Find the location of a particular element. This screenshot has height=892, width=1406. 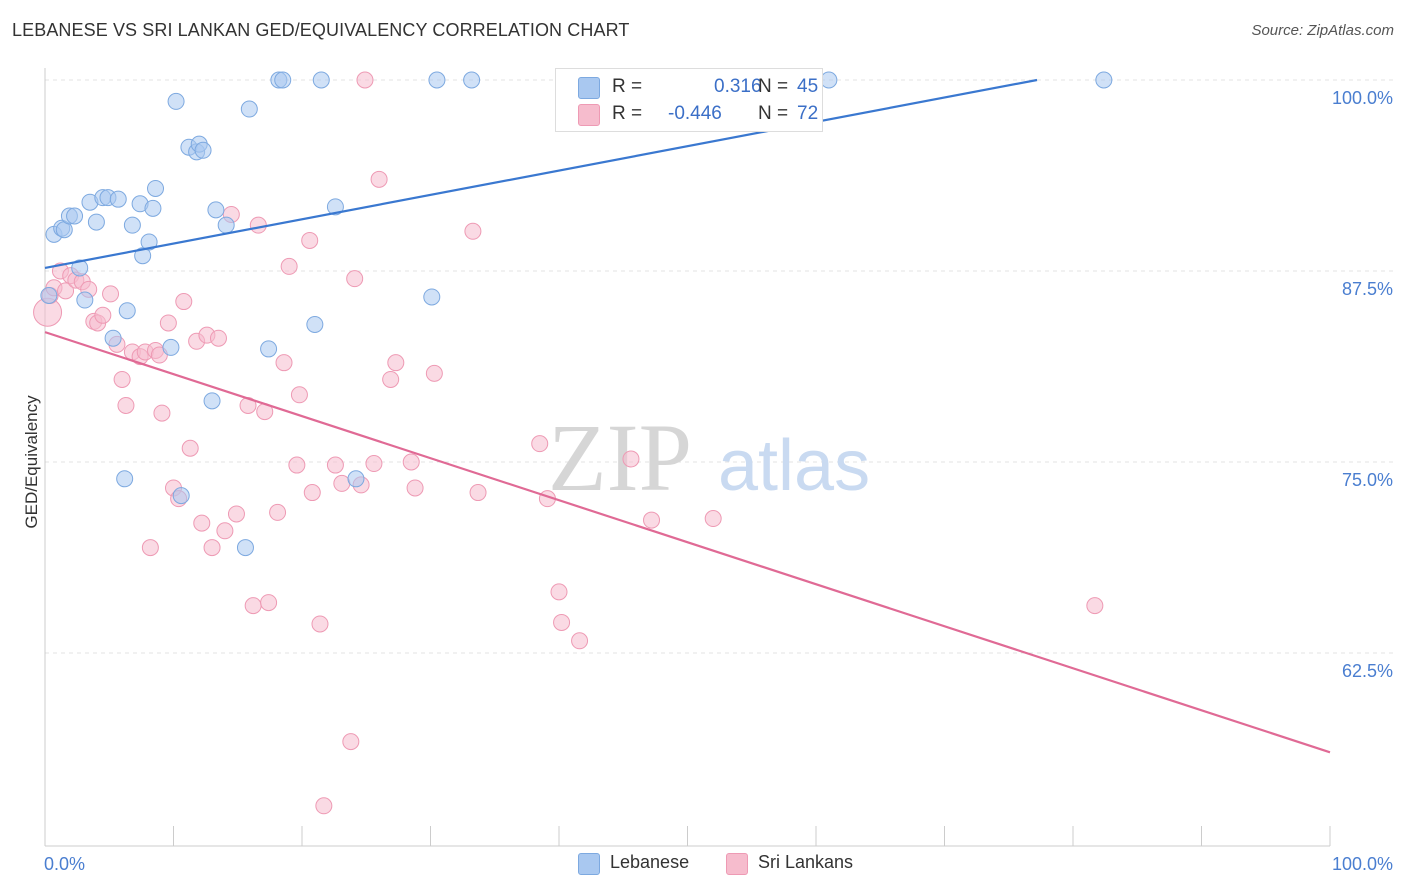

y-axis-tick-labels: 100.0% 87.5% 75.0% 62.5% is located at coordinates (1362, 384).